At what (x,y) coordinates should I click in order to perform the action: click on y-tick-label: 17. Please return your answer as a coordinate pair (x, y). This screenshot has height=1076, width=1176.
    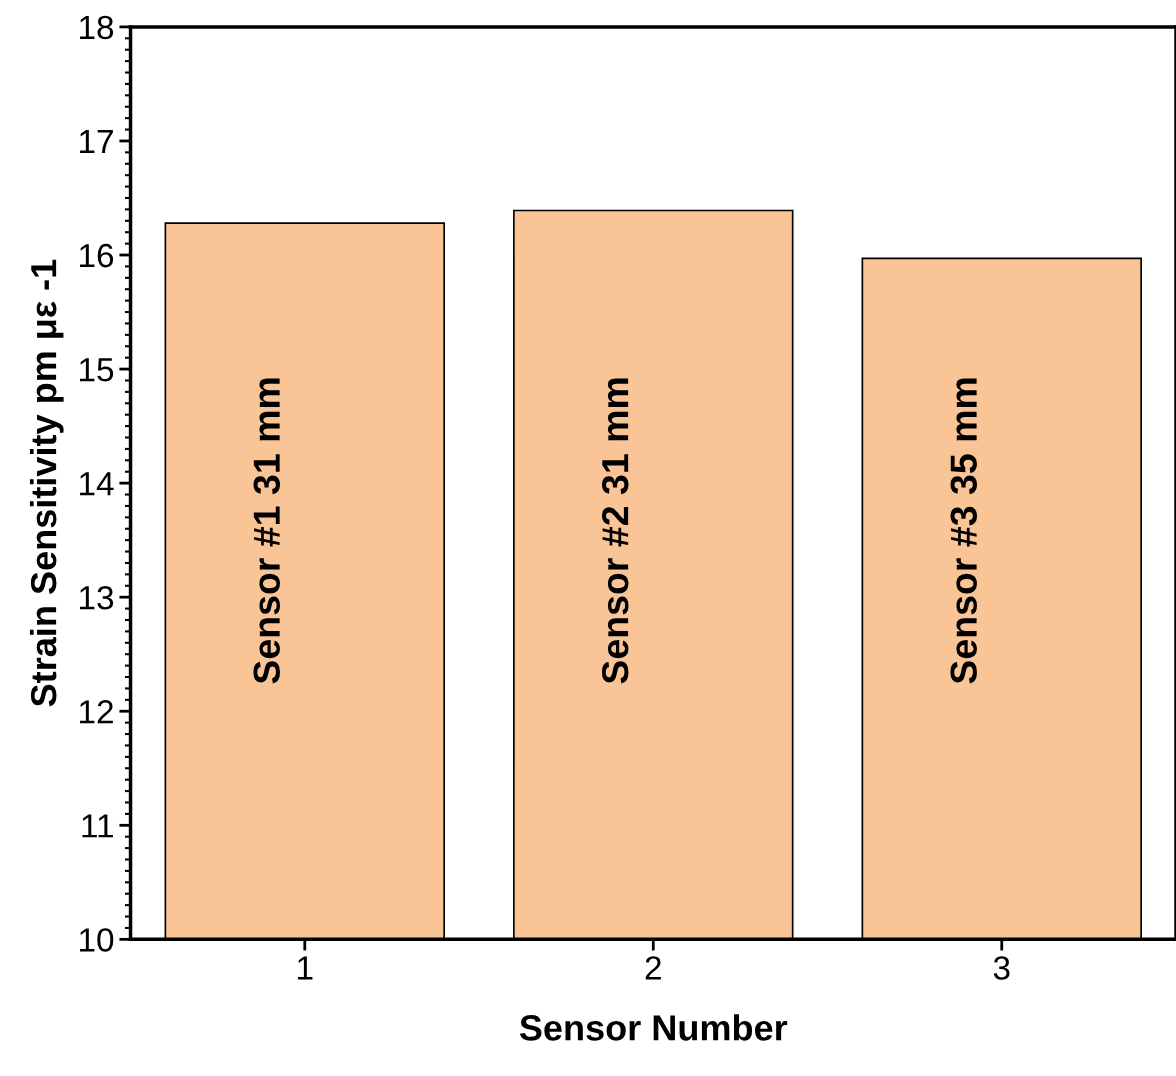
    Looking at the image, I should click on (96, 142).